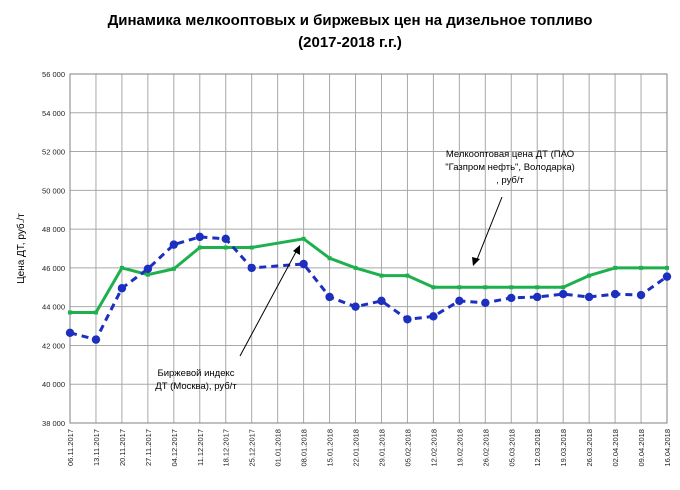  I want to click on x-tick-label: 26.02.2018, so click(485, 448).